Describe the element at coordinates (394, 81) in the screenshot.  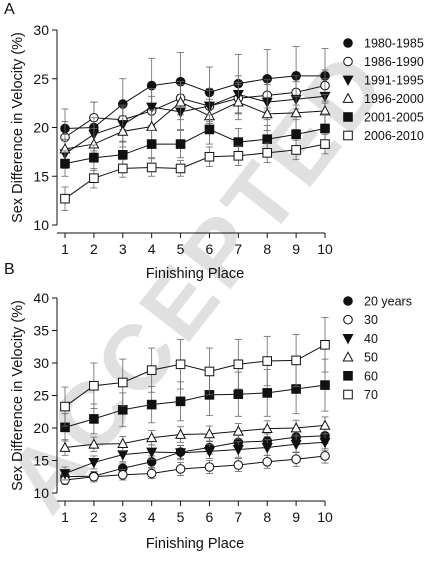
I see `legend-label: 1991-1995` at that location.